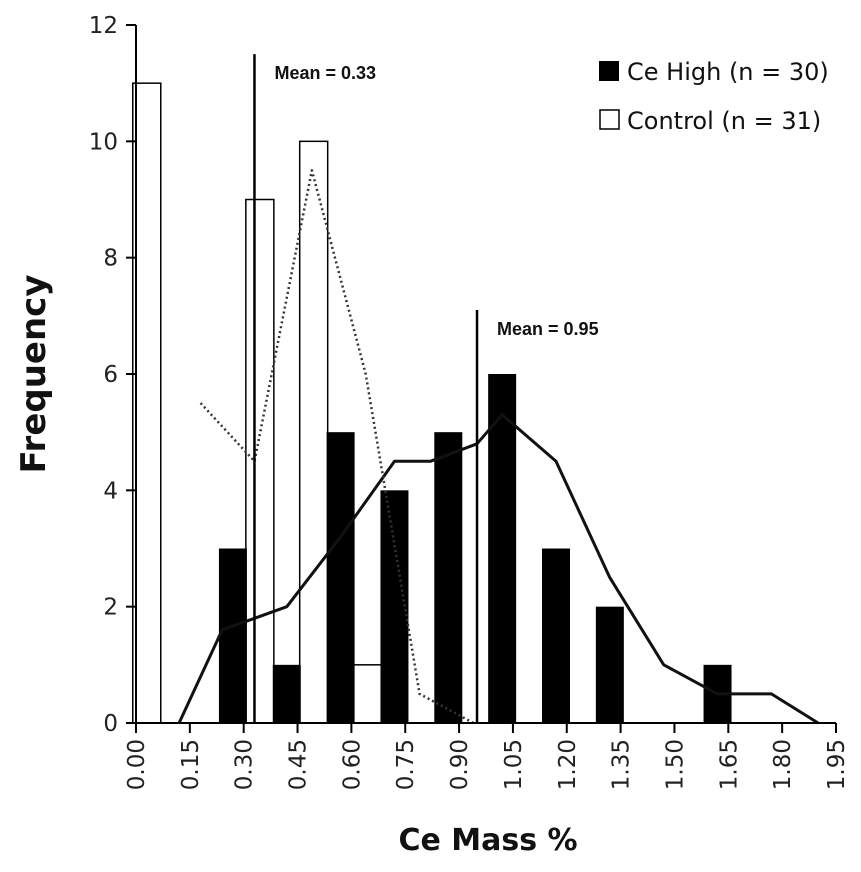 This screenshot has width=861, height=872. I want to click on x-tick-label-9: 1.35, so click(622, 764).